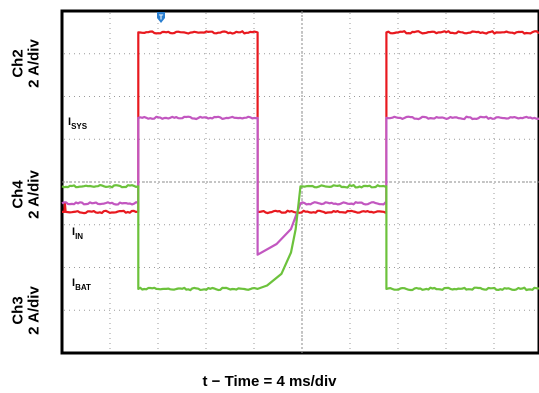 The image size is (539, 393). I want to click on ch3-axis-label-top: Ch3, so click(18, 310).